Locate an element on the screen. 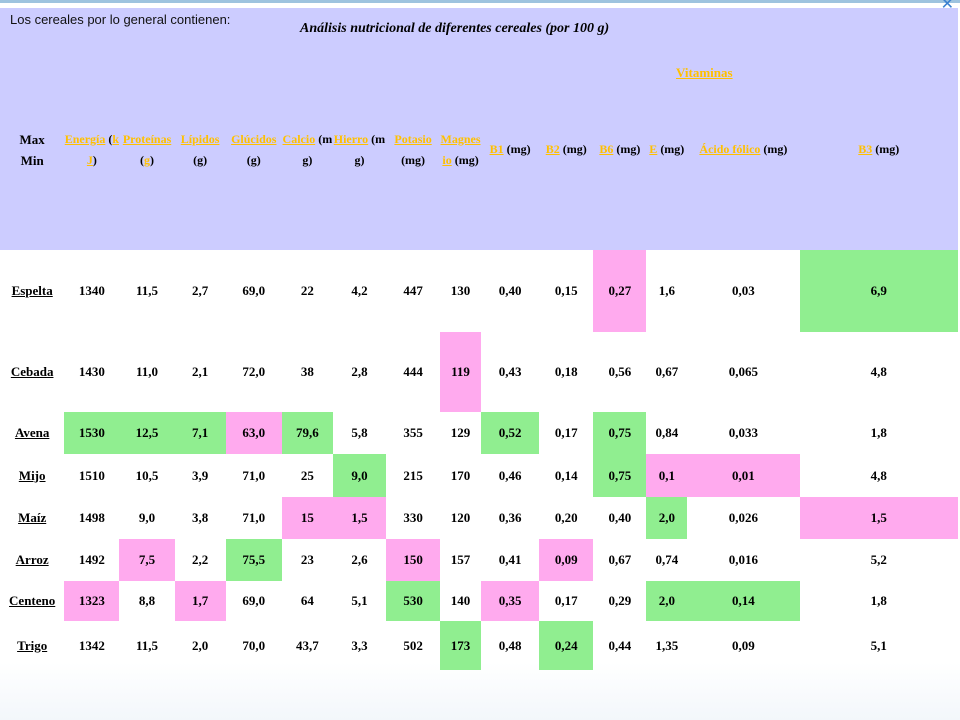 This screenshot has width=960, height=720. table-cell: 4,8 is located at coordinates (878, 371).